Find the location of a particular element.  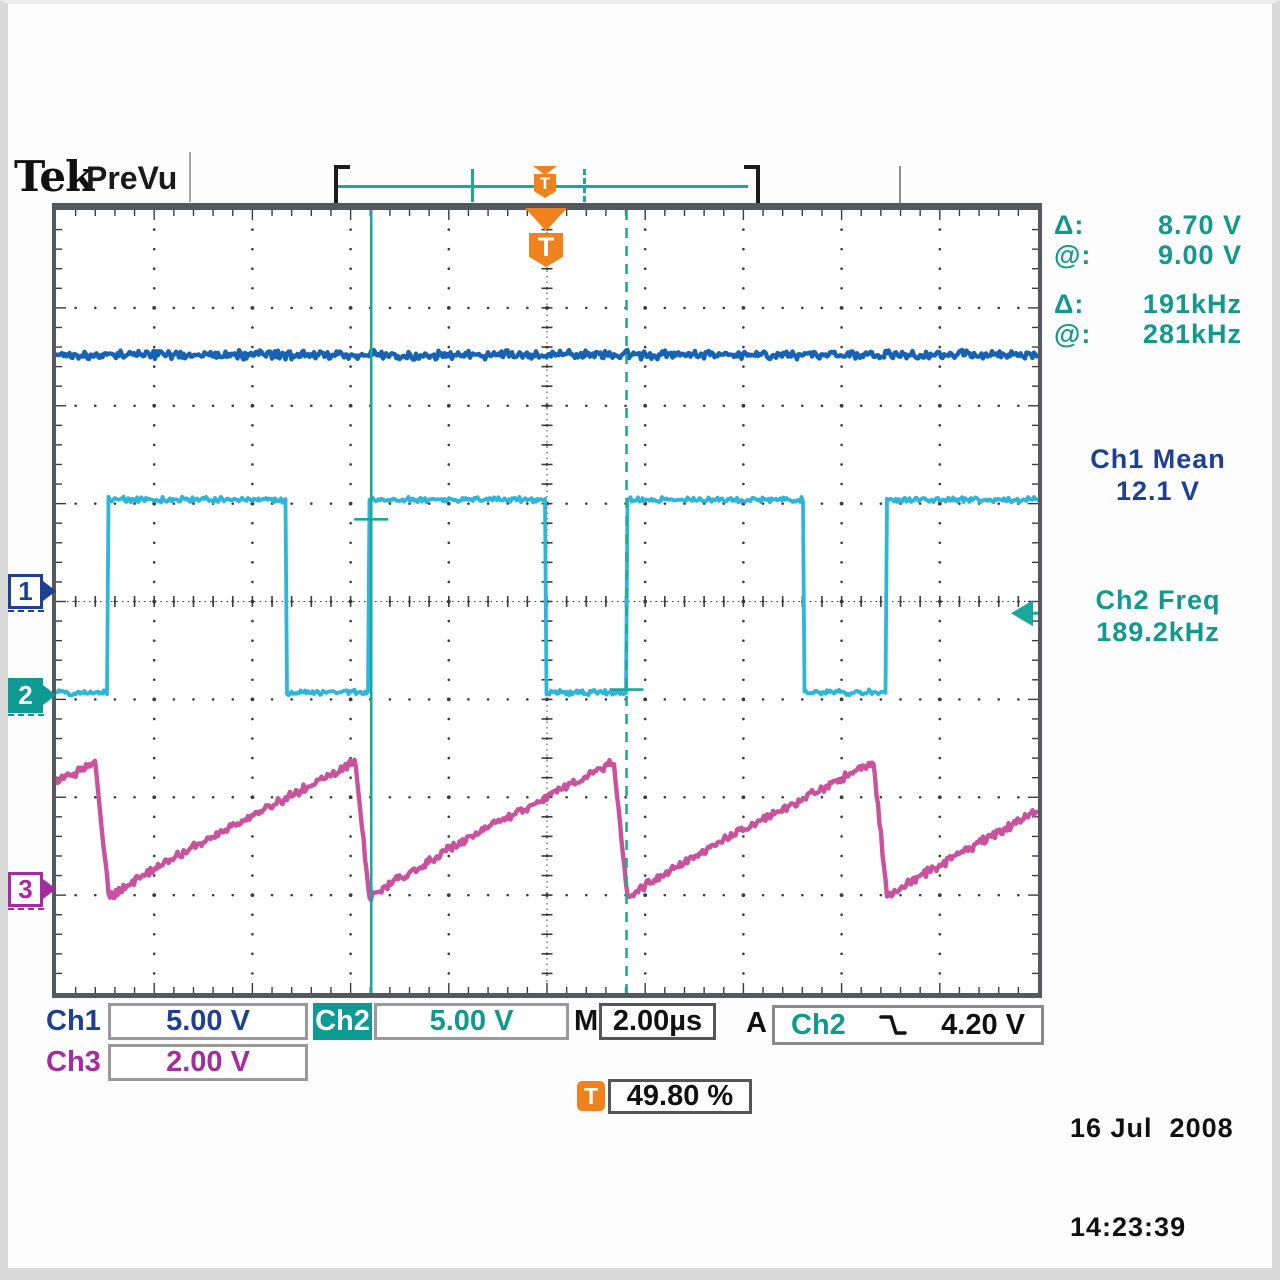

record-trigger-position-icon: T is located at coordinates (545, 182).